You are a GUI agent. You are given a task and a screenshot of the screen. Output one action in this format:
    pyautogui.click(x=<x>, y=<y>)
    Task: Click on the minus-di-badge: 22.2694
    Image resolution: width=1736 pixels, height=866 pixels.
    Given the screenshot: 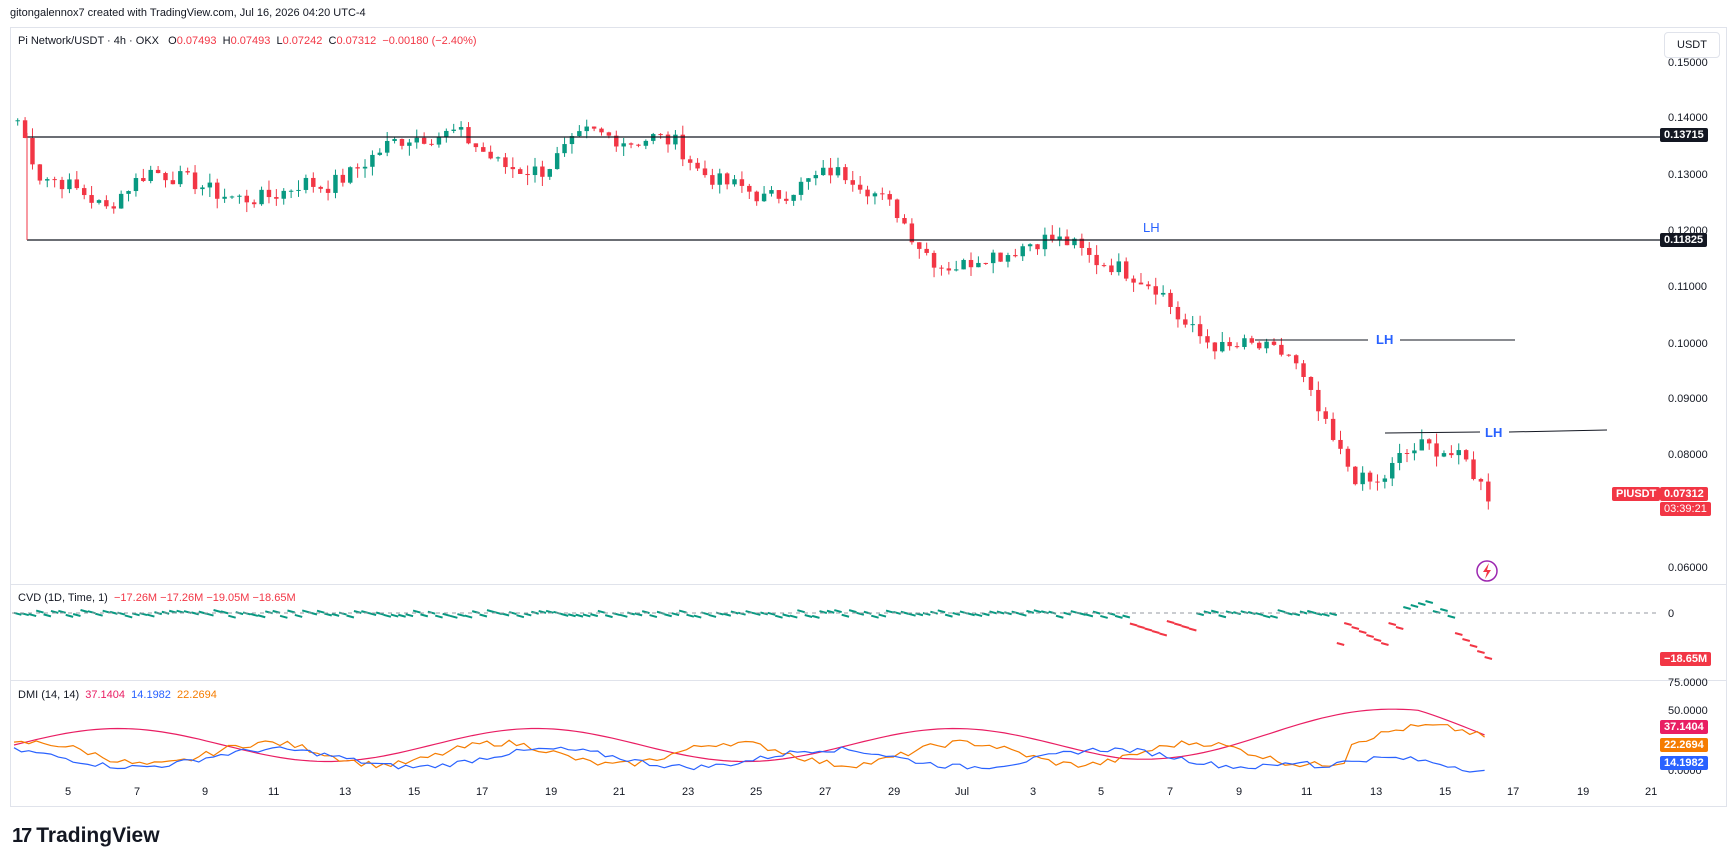 What is the action you would take?
    pyautogui.click(x=1684, y=745)
    